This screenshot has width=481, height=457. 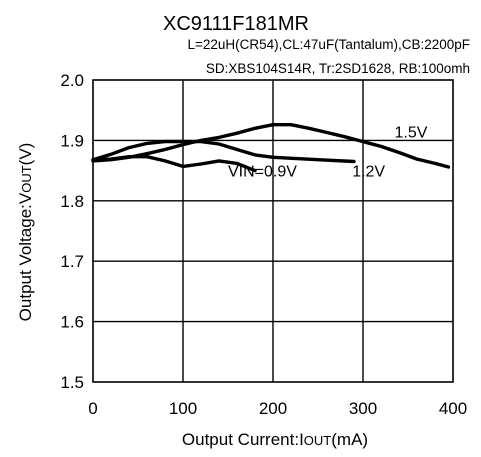 What do you see at coordinates (72, 201) in the screenshot?
I see `y-tick-label: 1.8` at bounding box center [72, 201].